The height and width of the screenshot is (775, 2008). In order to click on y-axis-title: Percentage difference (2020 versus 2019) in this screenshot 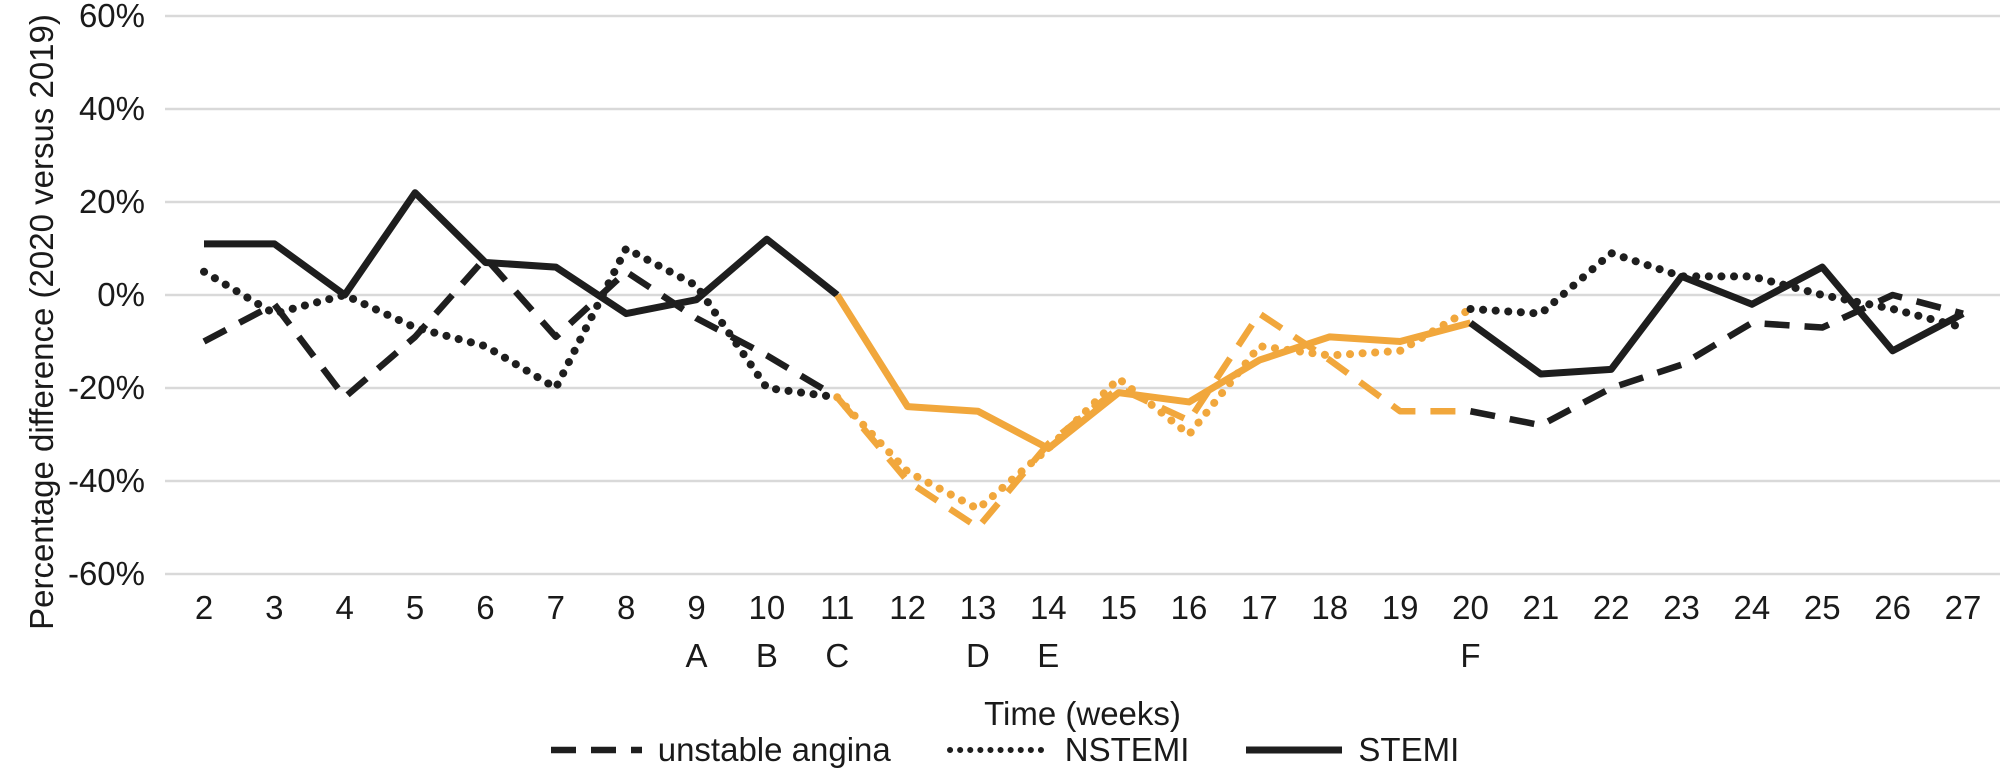, I will do `click(41, 322)`.